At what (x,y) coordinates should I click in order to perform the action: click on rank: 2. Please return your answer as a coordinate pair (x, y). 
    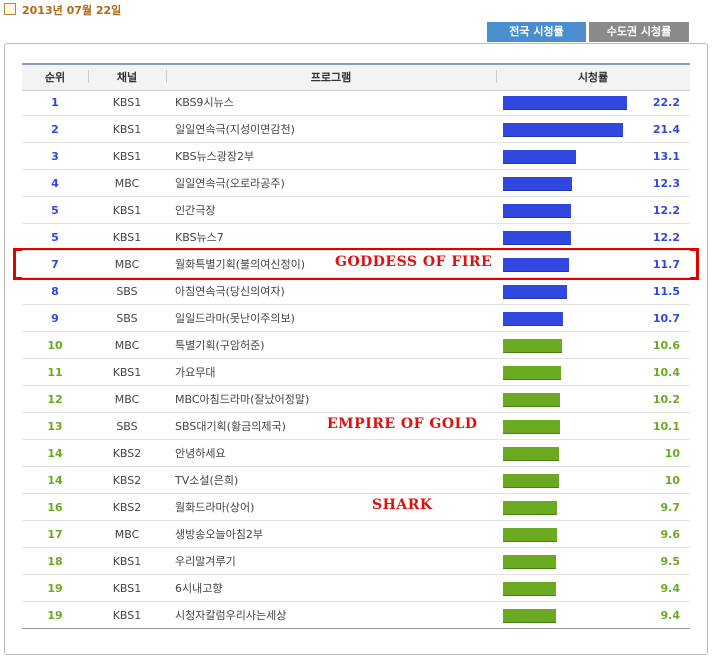
    Looking at the image, I should click on (55, 129).